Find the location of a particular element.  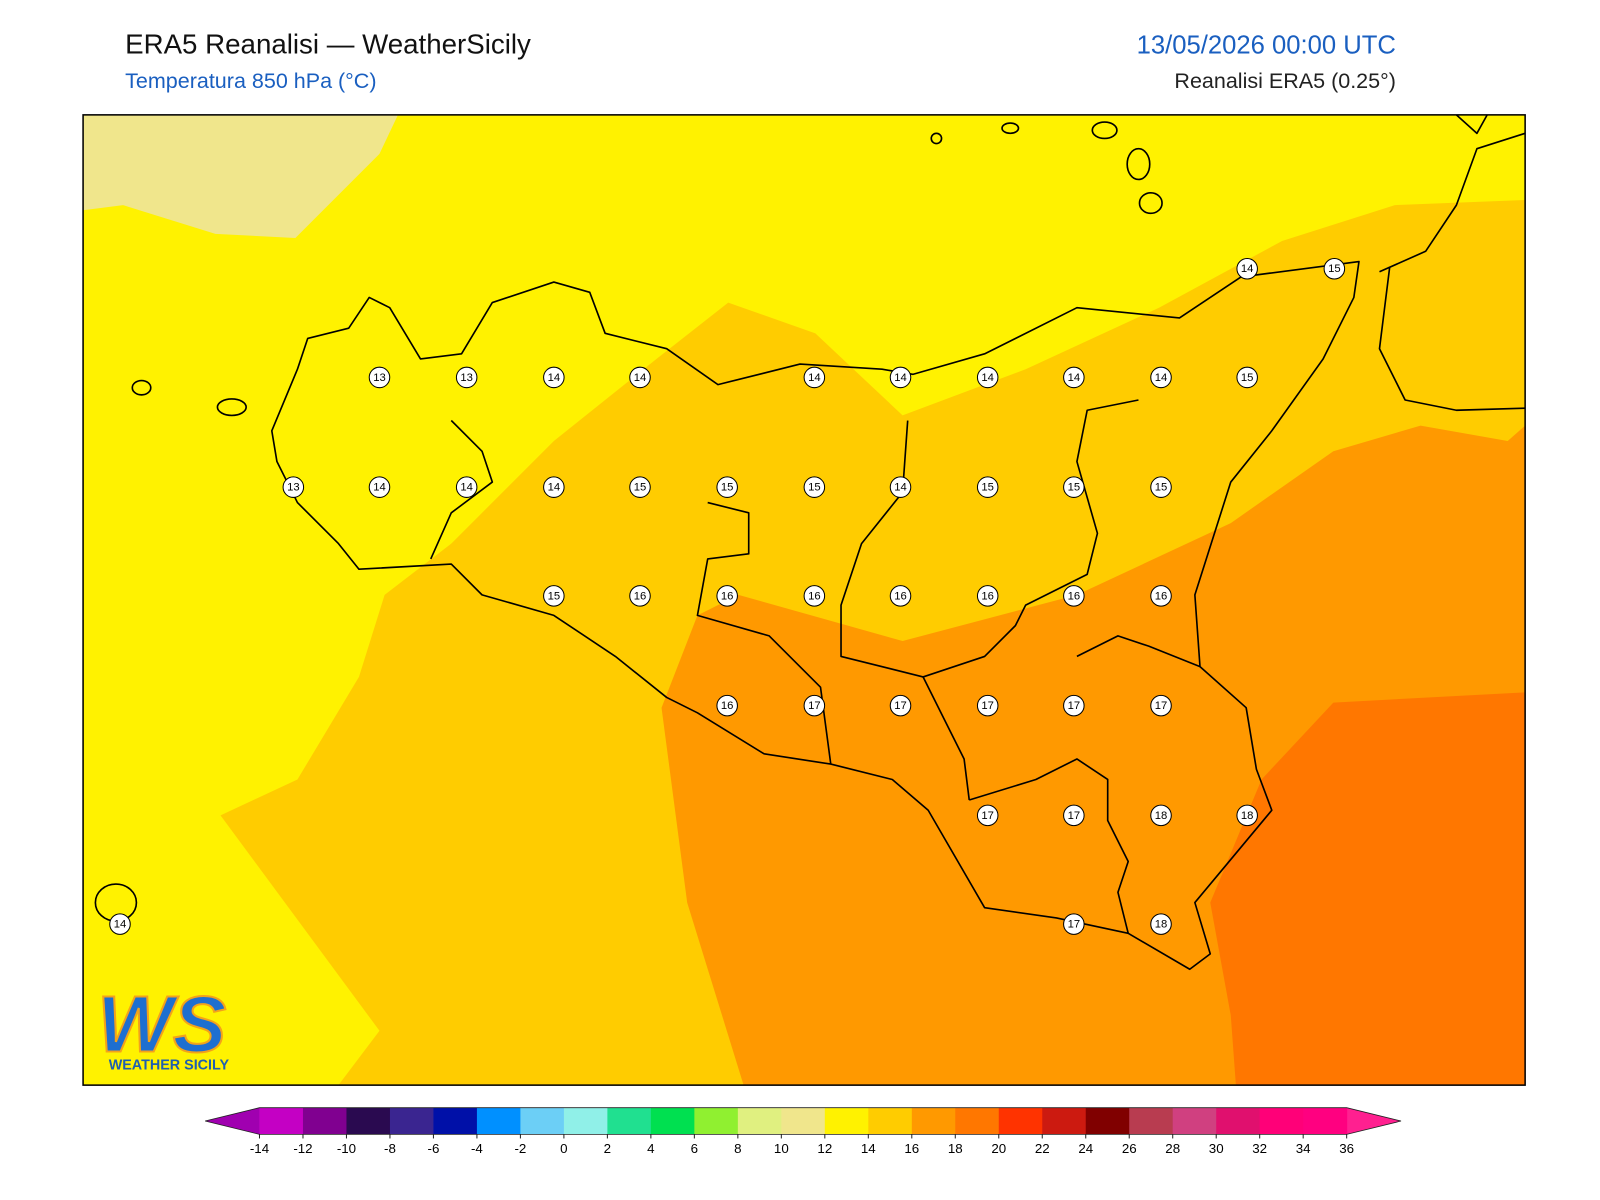

colorbar-tick-label: 20 is located at coordinates (998, 1148).